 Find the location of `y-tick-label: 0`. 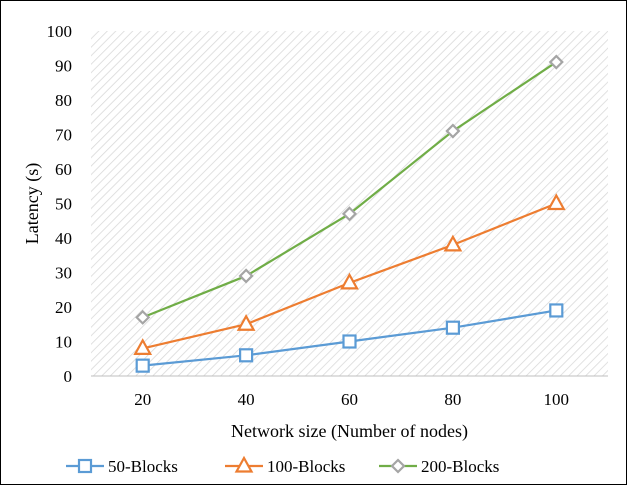

y-tick-label: 0 is located at coordinates (68, 376).